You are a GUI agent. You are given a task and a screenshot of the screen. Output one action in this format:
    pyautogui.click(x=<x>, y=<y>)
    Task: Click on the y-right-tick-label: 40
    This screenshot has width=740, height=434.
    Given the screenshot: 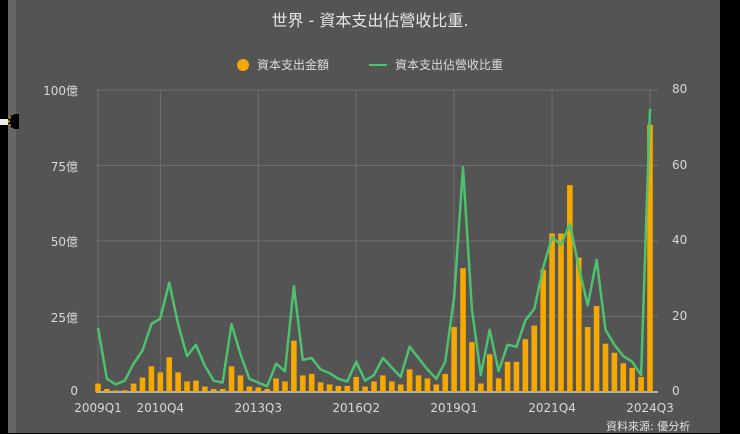 What is the action you would take?
    pyautogui.click(x=680, y=240)
    